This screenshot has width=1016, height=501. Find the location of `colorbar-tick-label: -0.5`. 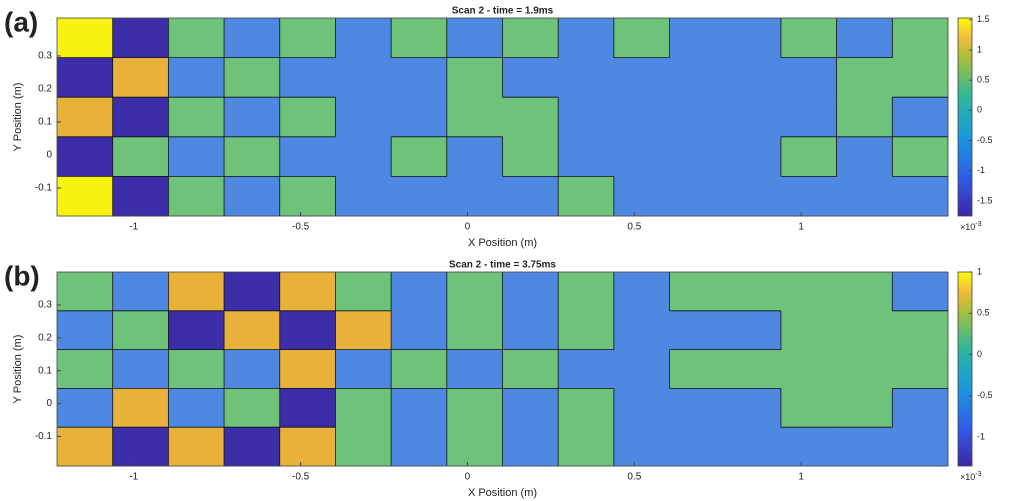

colorbar-tick-label: -0.5 is located at coordinates (985, 395).